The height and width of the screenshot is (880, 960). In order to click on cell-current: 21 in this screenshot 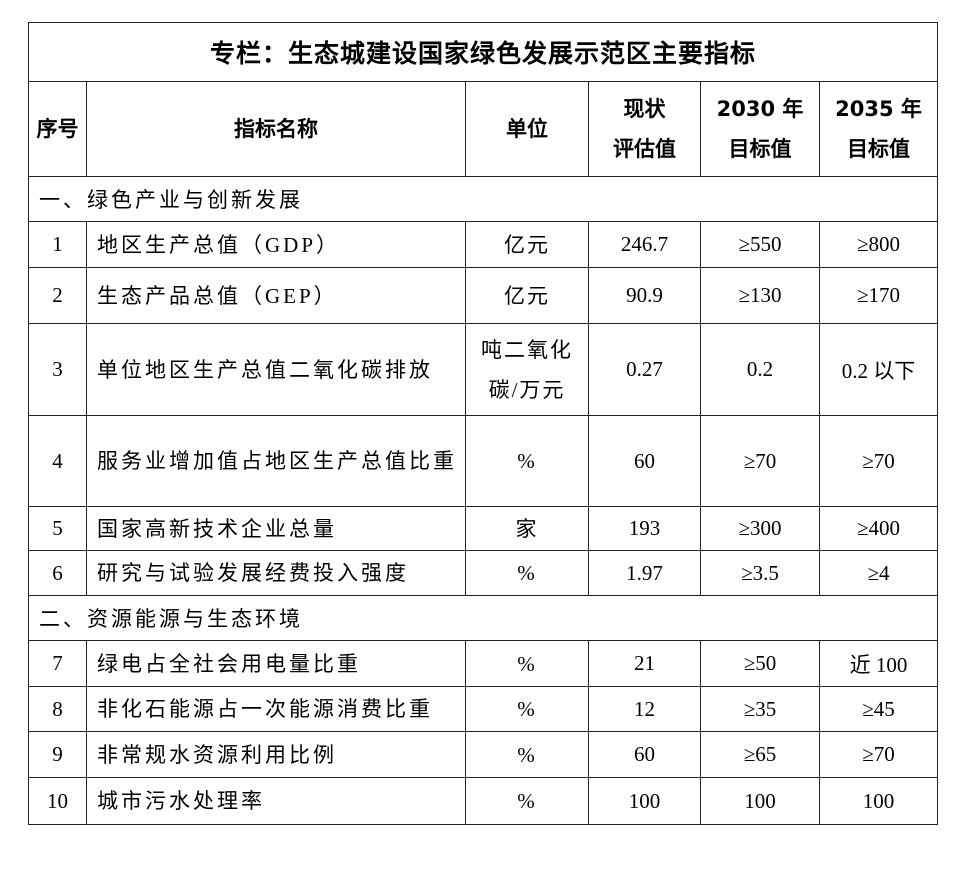, I will do `click(644, 663)`.